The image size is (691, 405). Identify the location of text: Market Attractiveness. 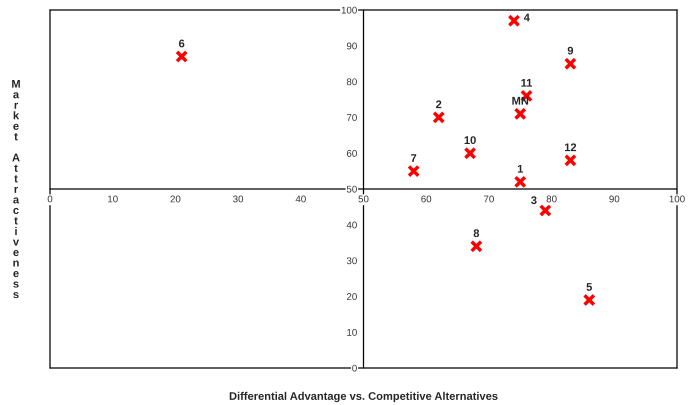
(16, 189).